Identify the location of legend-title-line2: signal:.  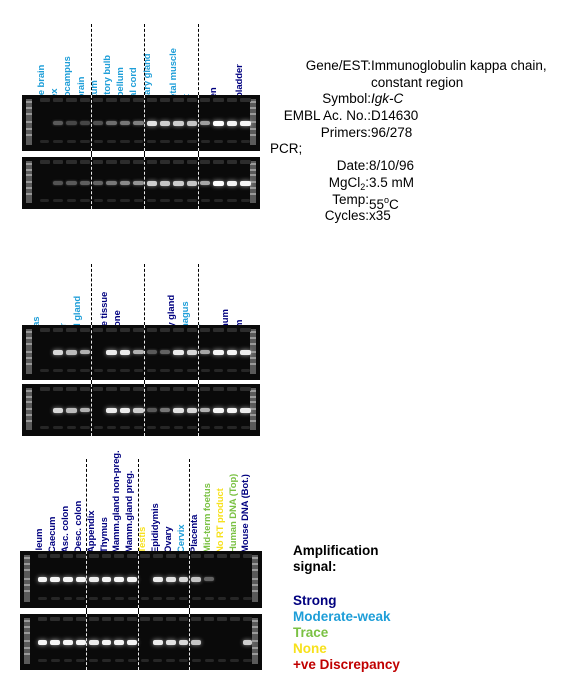
(315, 566).